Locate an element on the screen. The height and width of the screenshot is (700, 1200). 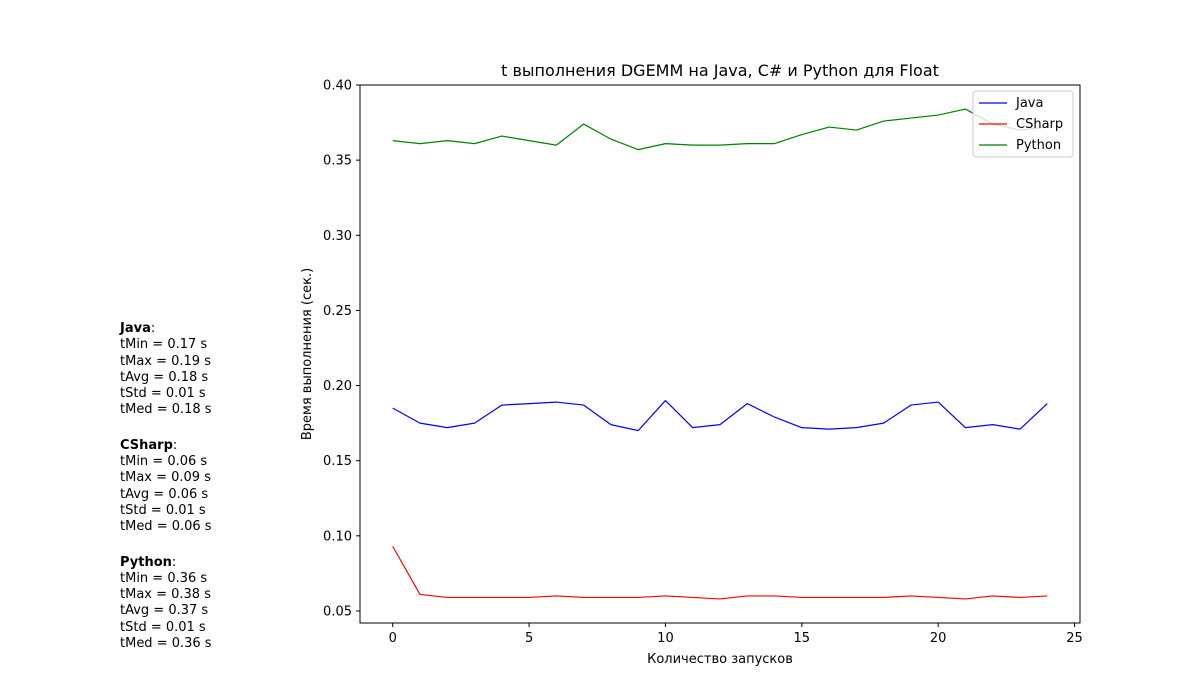
x-tick-label: 5 is located at coordinates (529, 638).